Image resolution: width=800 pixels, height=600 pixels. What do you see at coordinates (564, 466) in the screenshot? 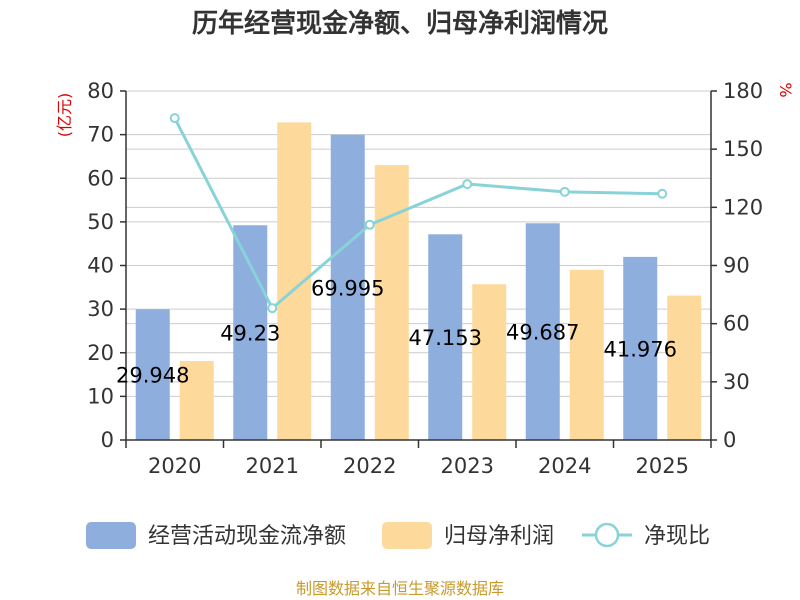
I see `x-axis-tick-label: 2024` at bounding box center [564, 466].